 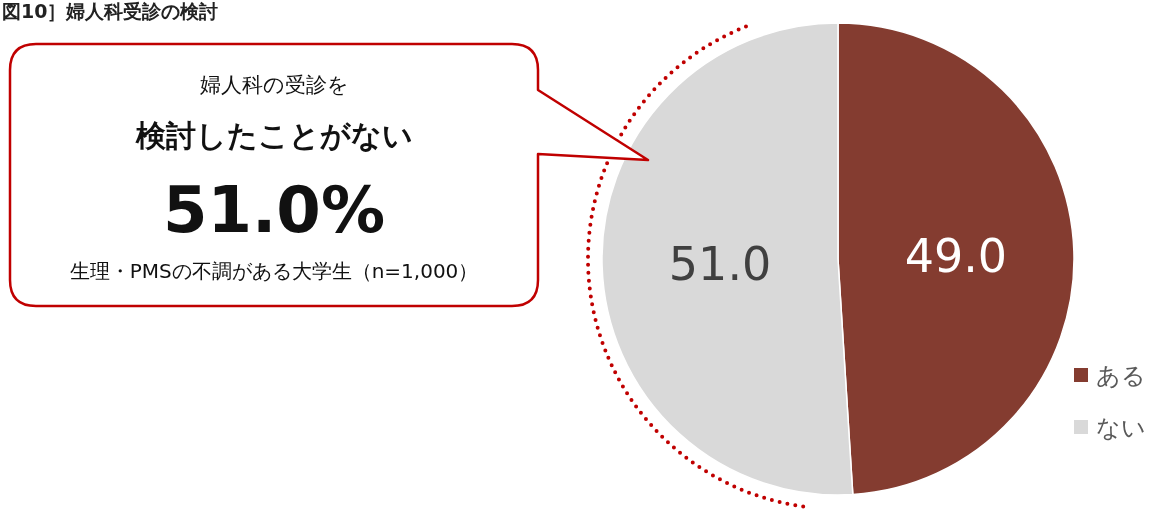 What do you see at coordinates (110, 11) in the screenshot?
I see `text: 図10］婦人科受診の検討` at bounding box center [110, 11].